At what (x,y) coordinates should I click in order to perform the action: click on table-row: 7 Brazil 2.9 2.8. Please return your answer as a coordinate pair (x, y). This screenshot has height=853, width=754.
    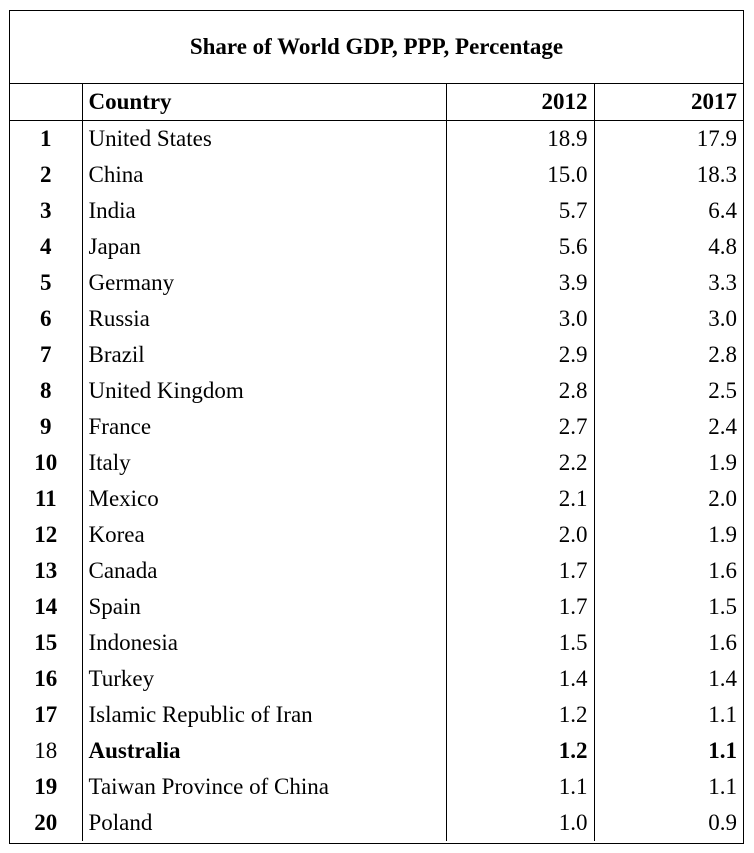
    Looking at the image, I should click on (376, 355).